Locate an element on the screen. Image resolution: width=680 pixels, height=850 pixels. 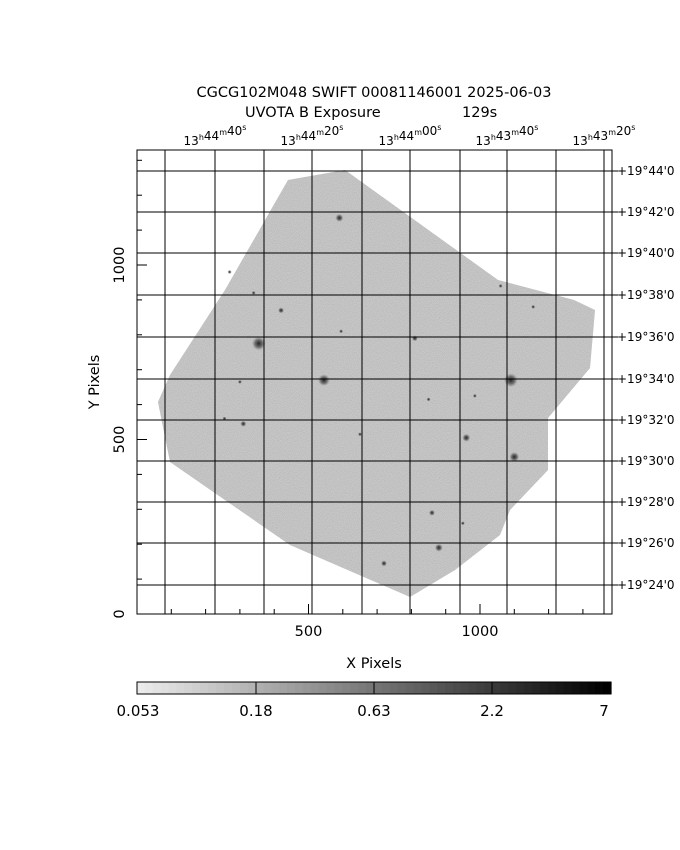
dec-tick-label: +19°44'0 is located at coordinates (646, 171).